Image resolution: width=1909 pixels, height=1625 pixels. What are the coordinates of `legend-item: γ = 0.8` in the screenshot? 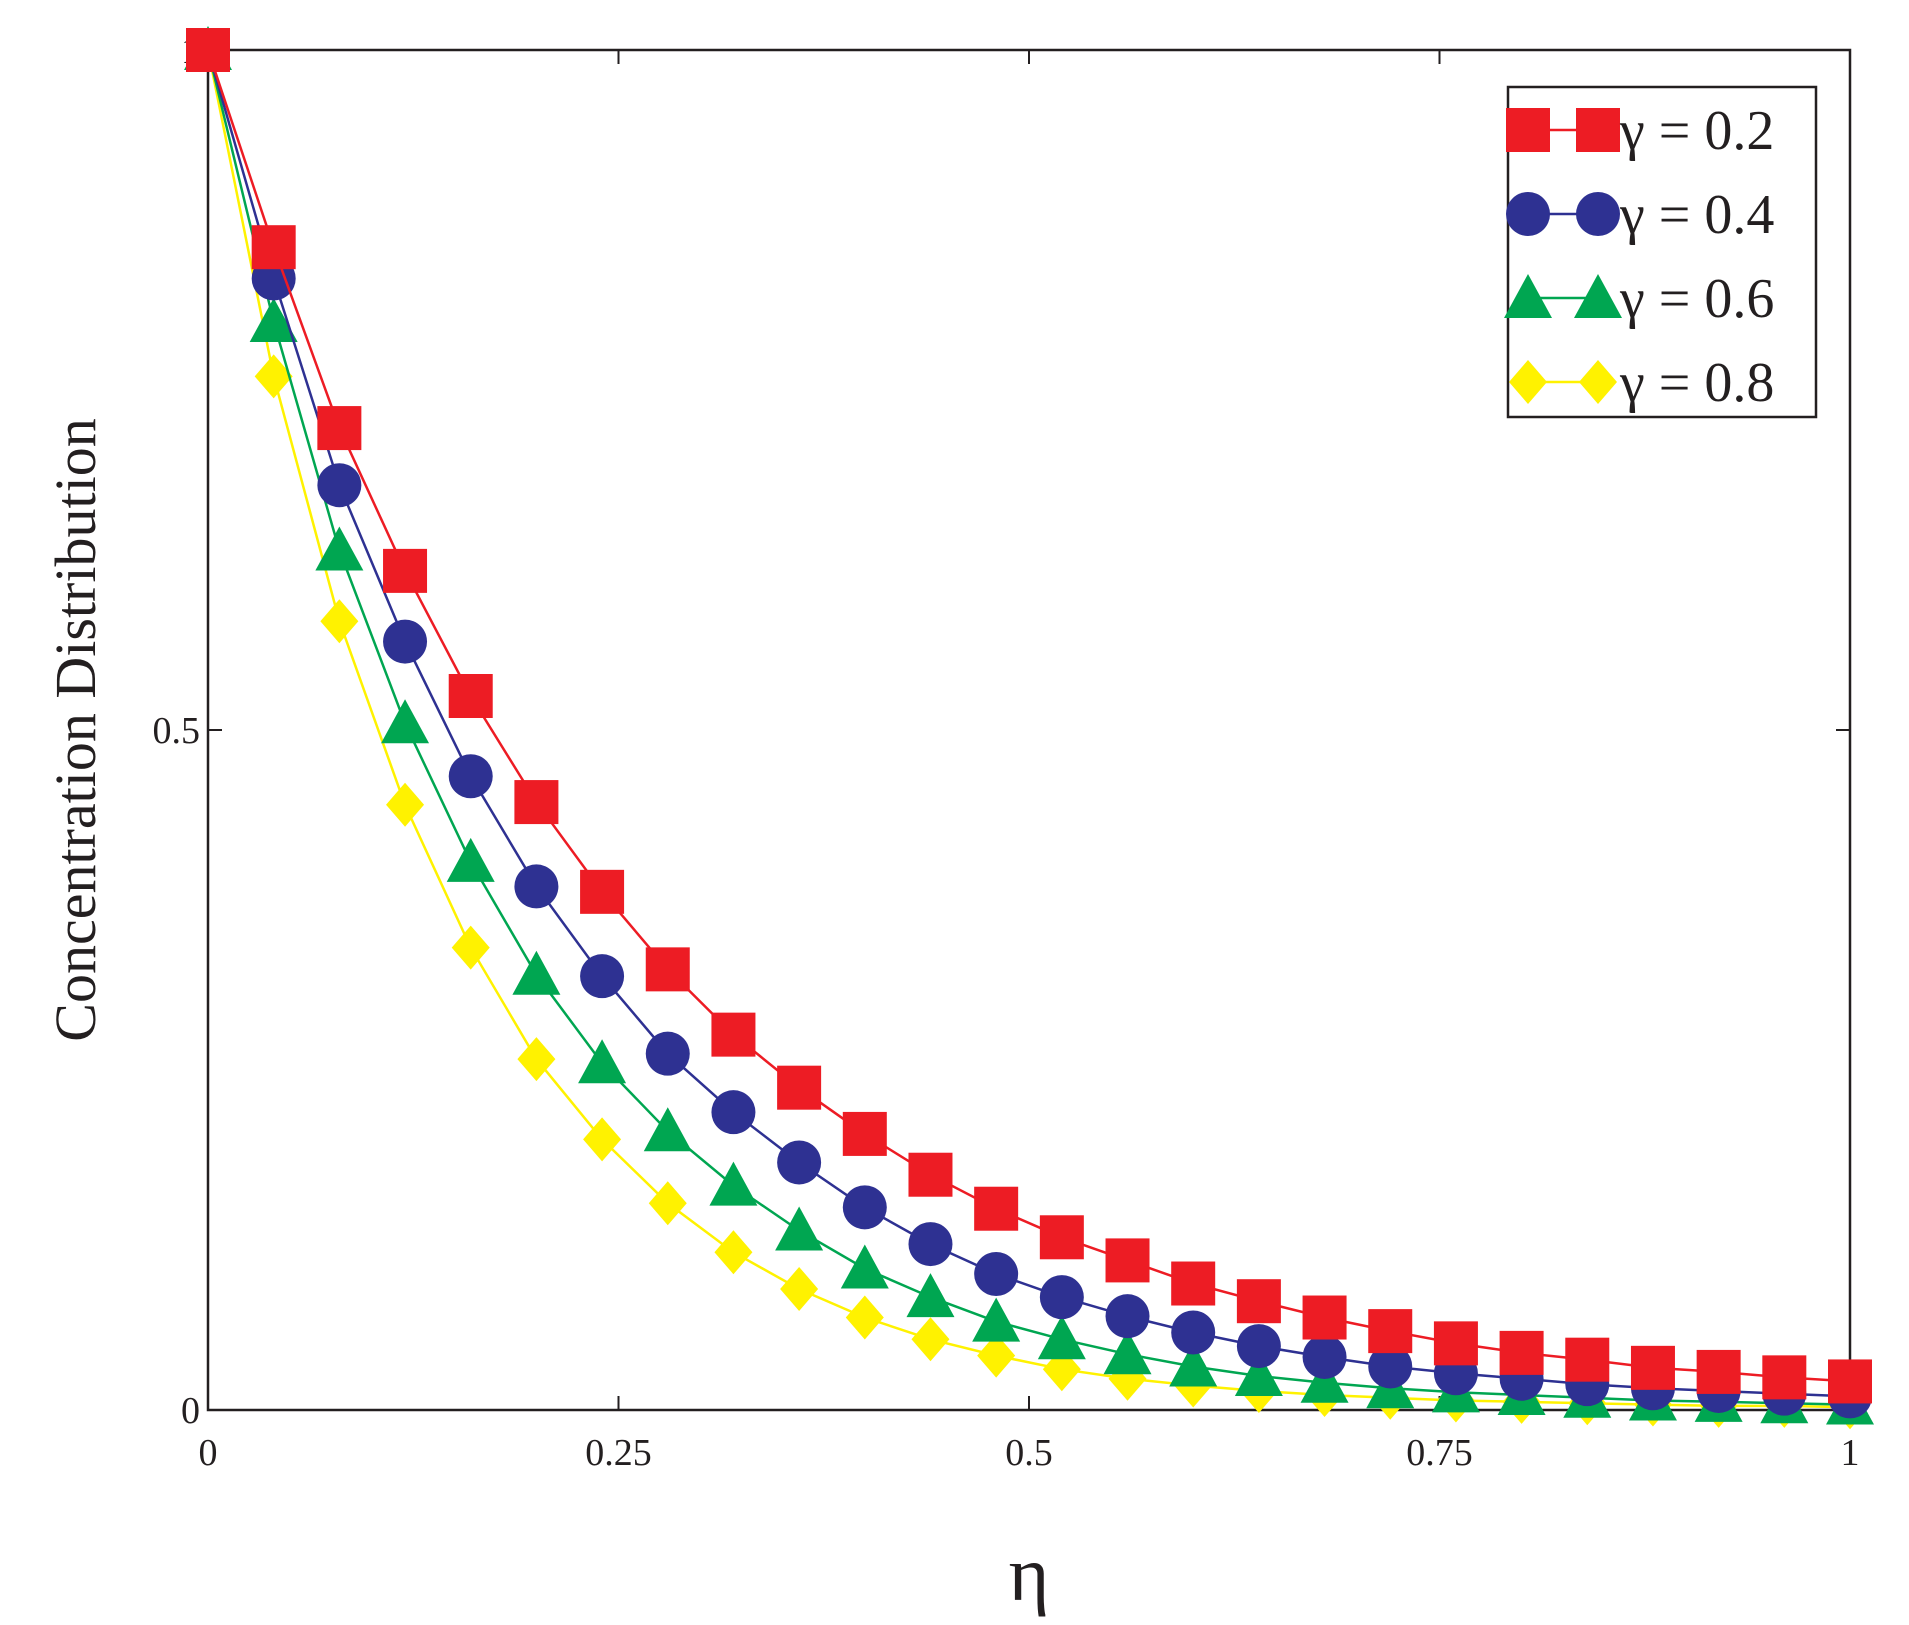 It's located at (1641, 383).